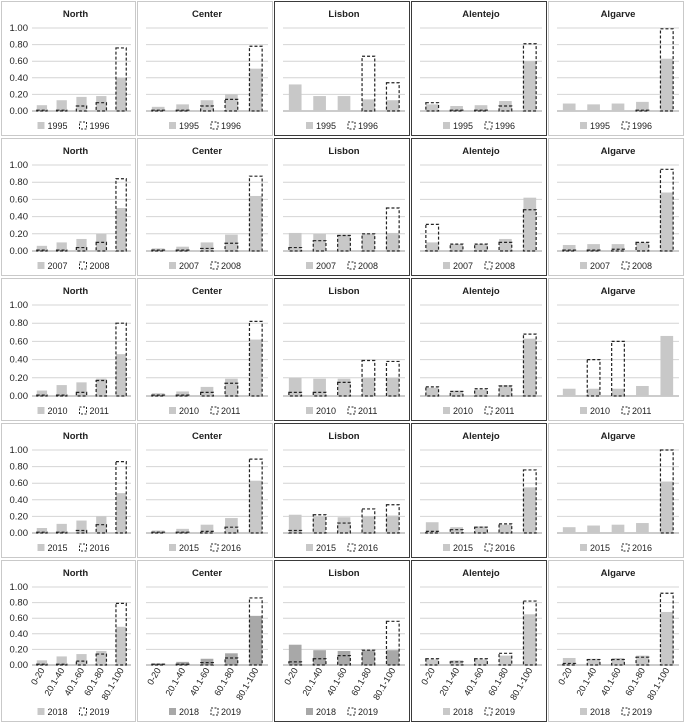 This screenshot has height=723, width=685. I want to click on bar-2016-60.1-80, so click(368, 521).